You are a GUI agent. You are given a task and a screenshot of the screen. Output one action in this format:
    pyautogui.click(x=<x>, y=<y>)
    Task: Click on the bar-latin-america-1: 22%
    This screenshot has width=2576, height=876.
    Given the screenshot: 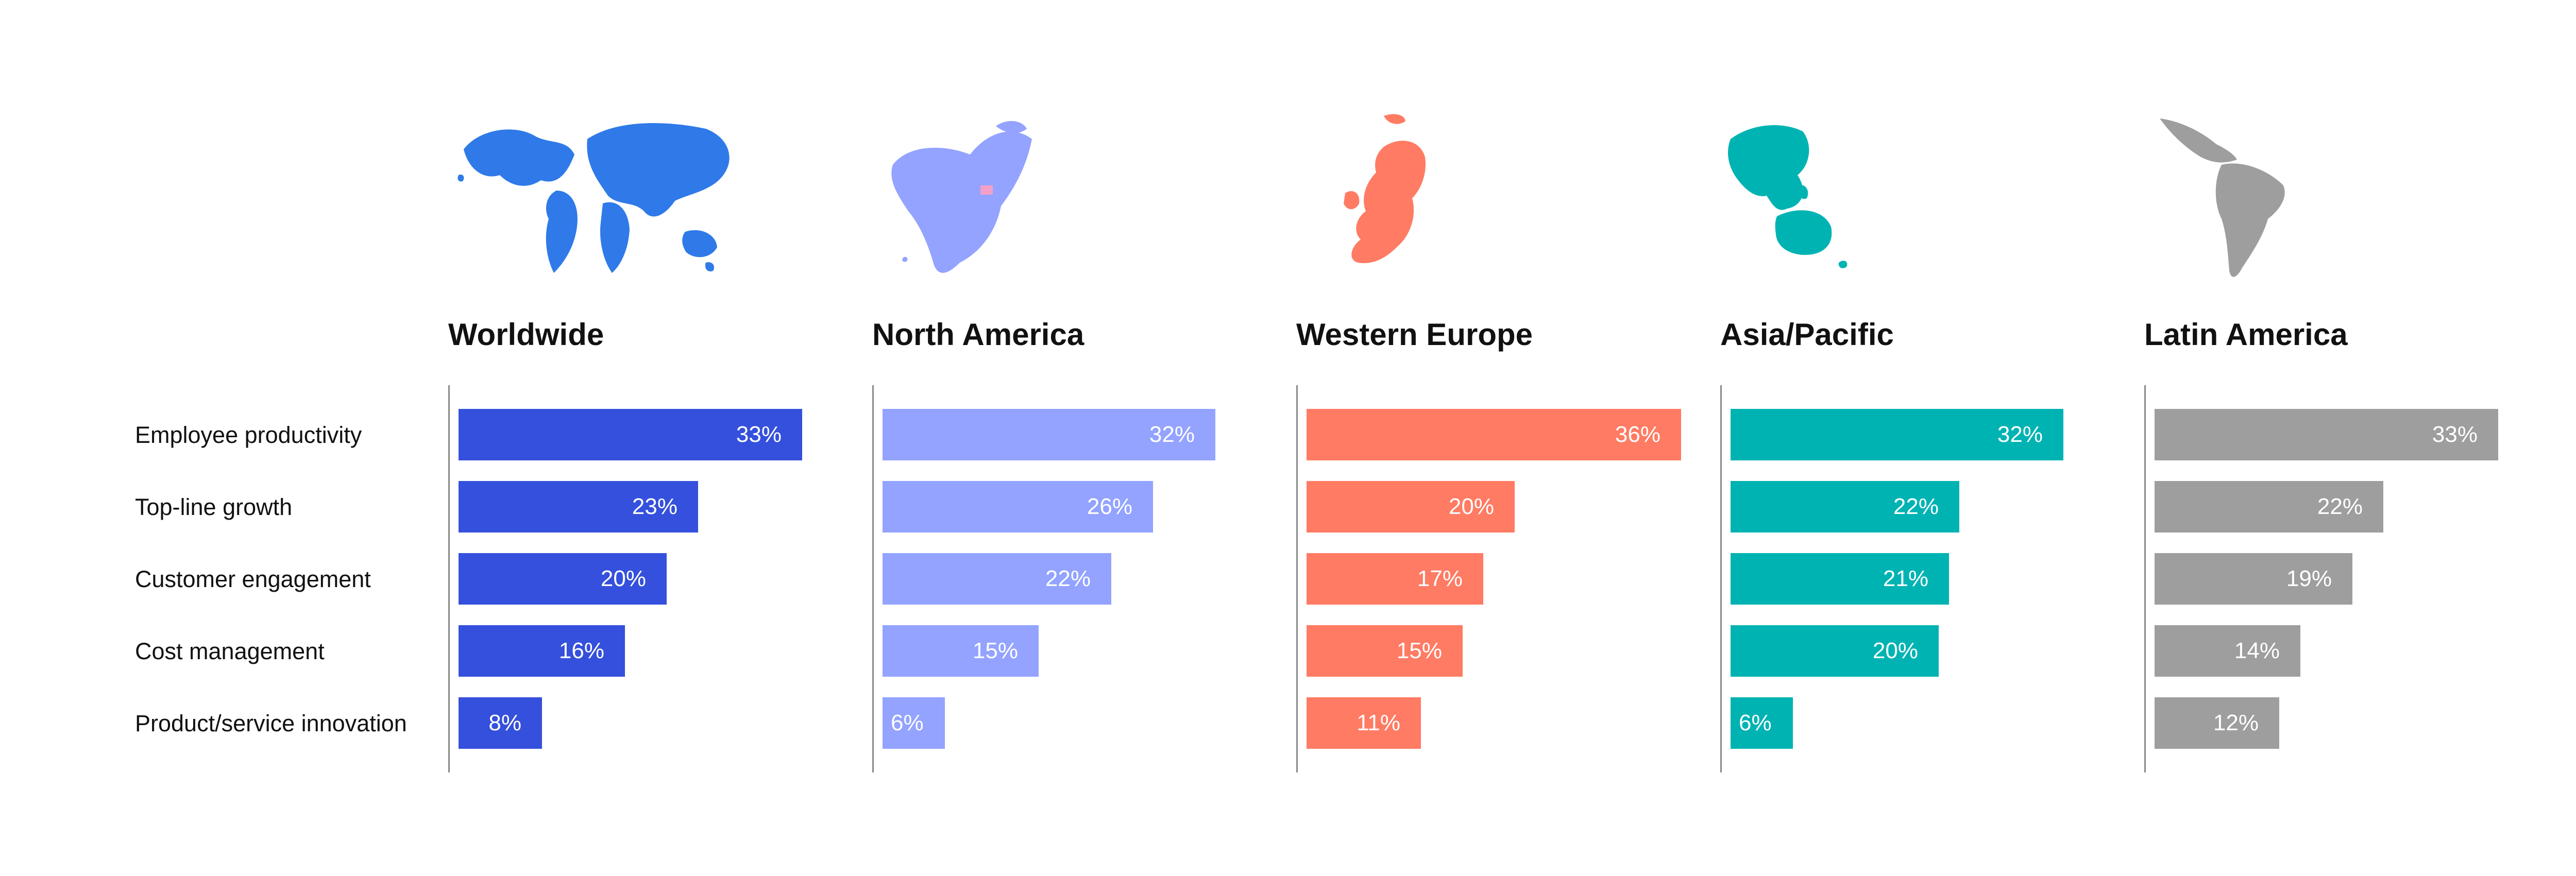 What is the action you would take?
    pyautogui.click(x=2269, y=507)
    